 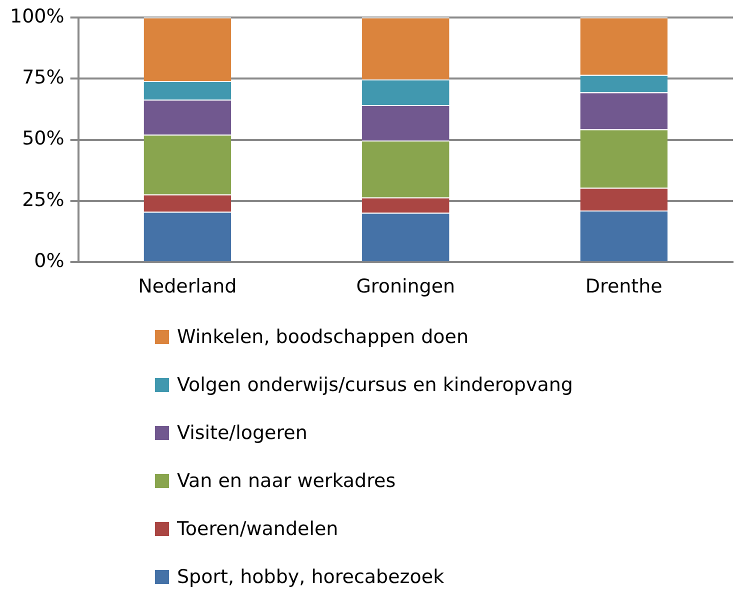 I want to click on x-tick-label: Drenthe, so click(x=623, y=287).